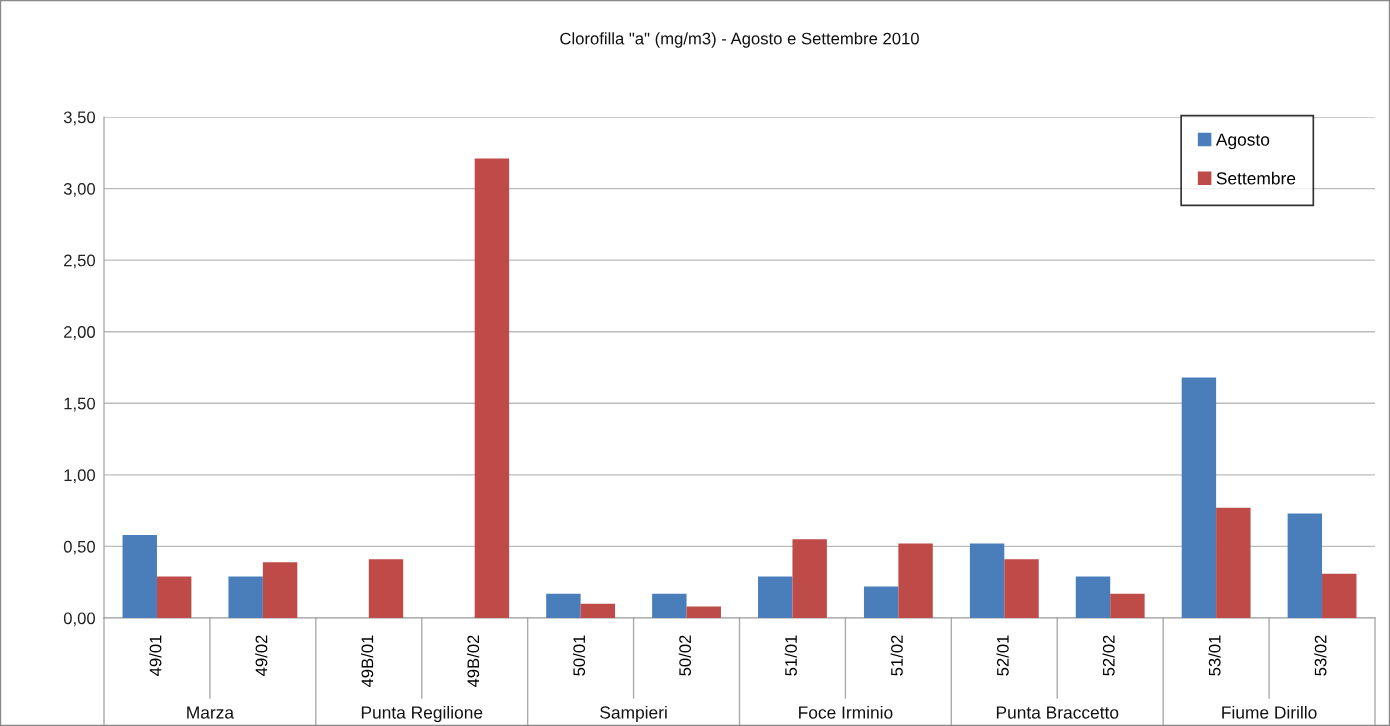  What do you see at coordinates (79, 547) in the screenshot?
I see `y-tick-label: 0,50` at bounding box center [79, 547].